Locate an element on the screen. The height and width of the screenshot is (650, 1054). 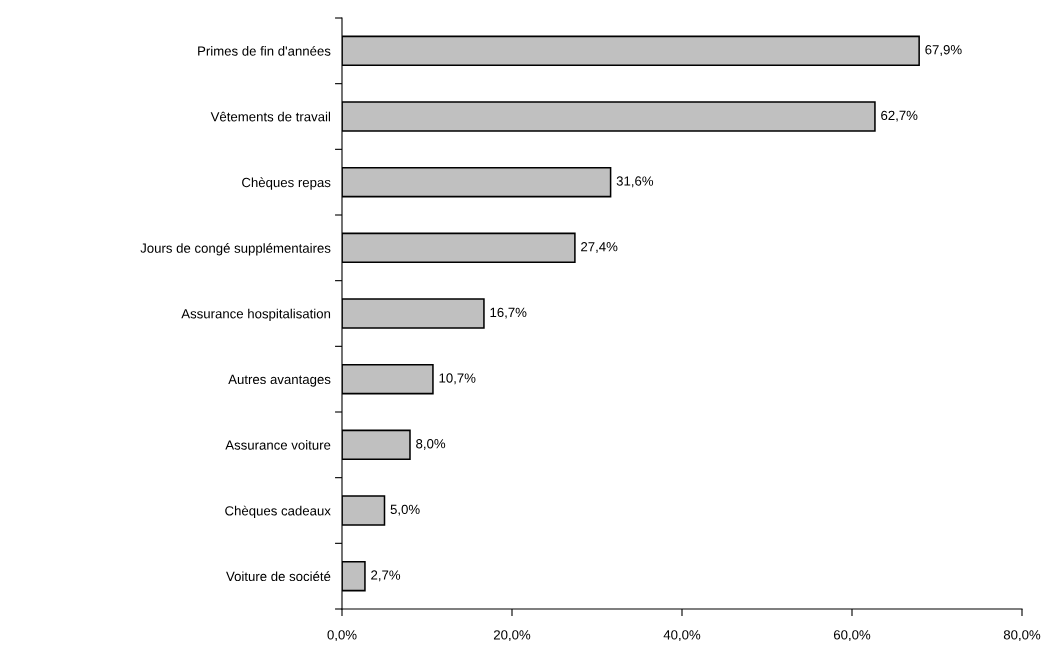
x-tick-label: 40,0% is located at coordinates (682, 636).